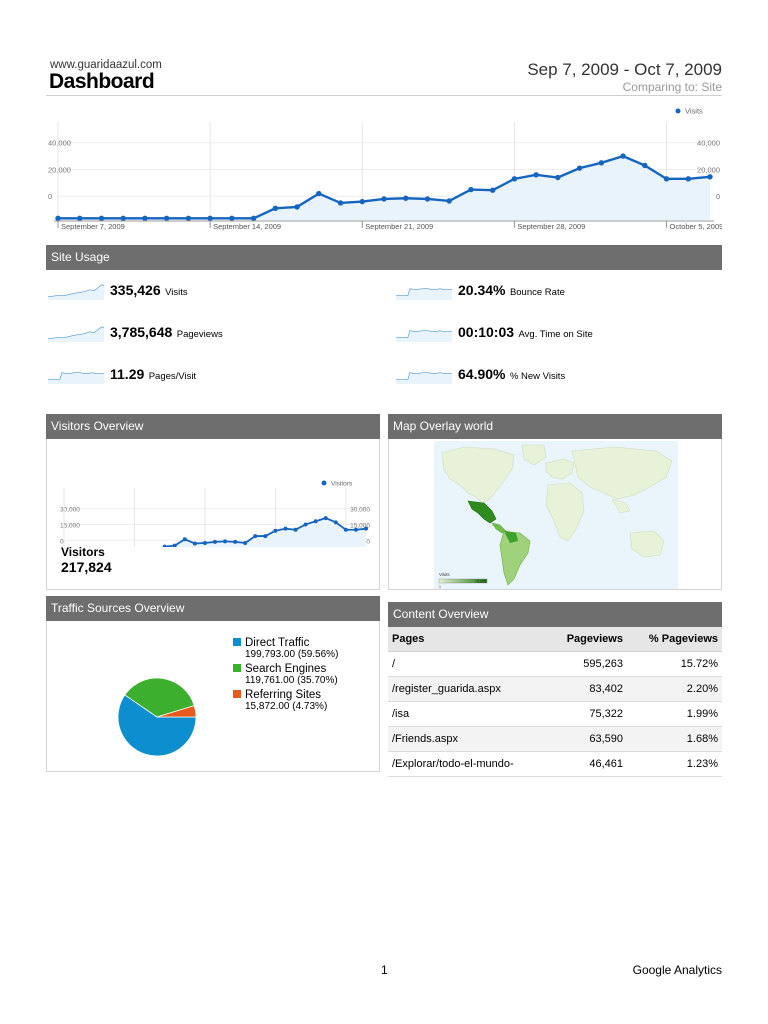  What do you see at coordinates (708, 169) in the screenshot?
I see `y-tick-label-right: 20,000` at bounding box center [708, 169].